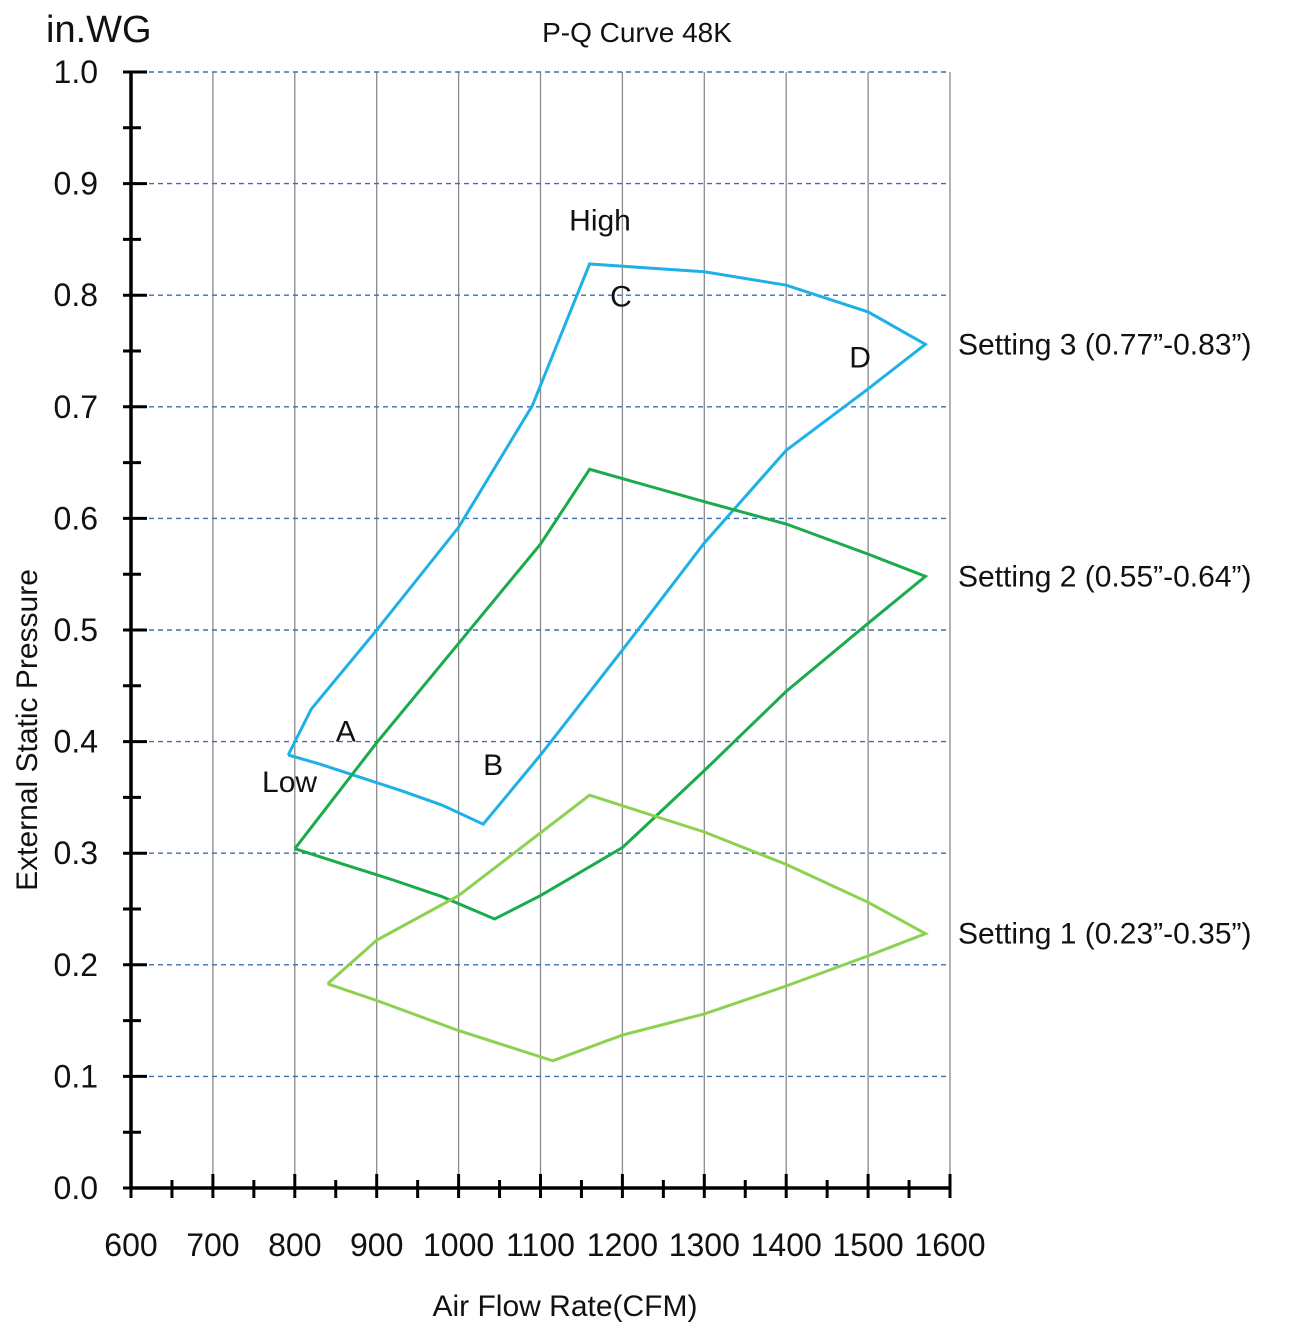  Describe the element at coordinates (76, 742) in the screenshot. I see `y-tick-label: 0.4` at that location.